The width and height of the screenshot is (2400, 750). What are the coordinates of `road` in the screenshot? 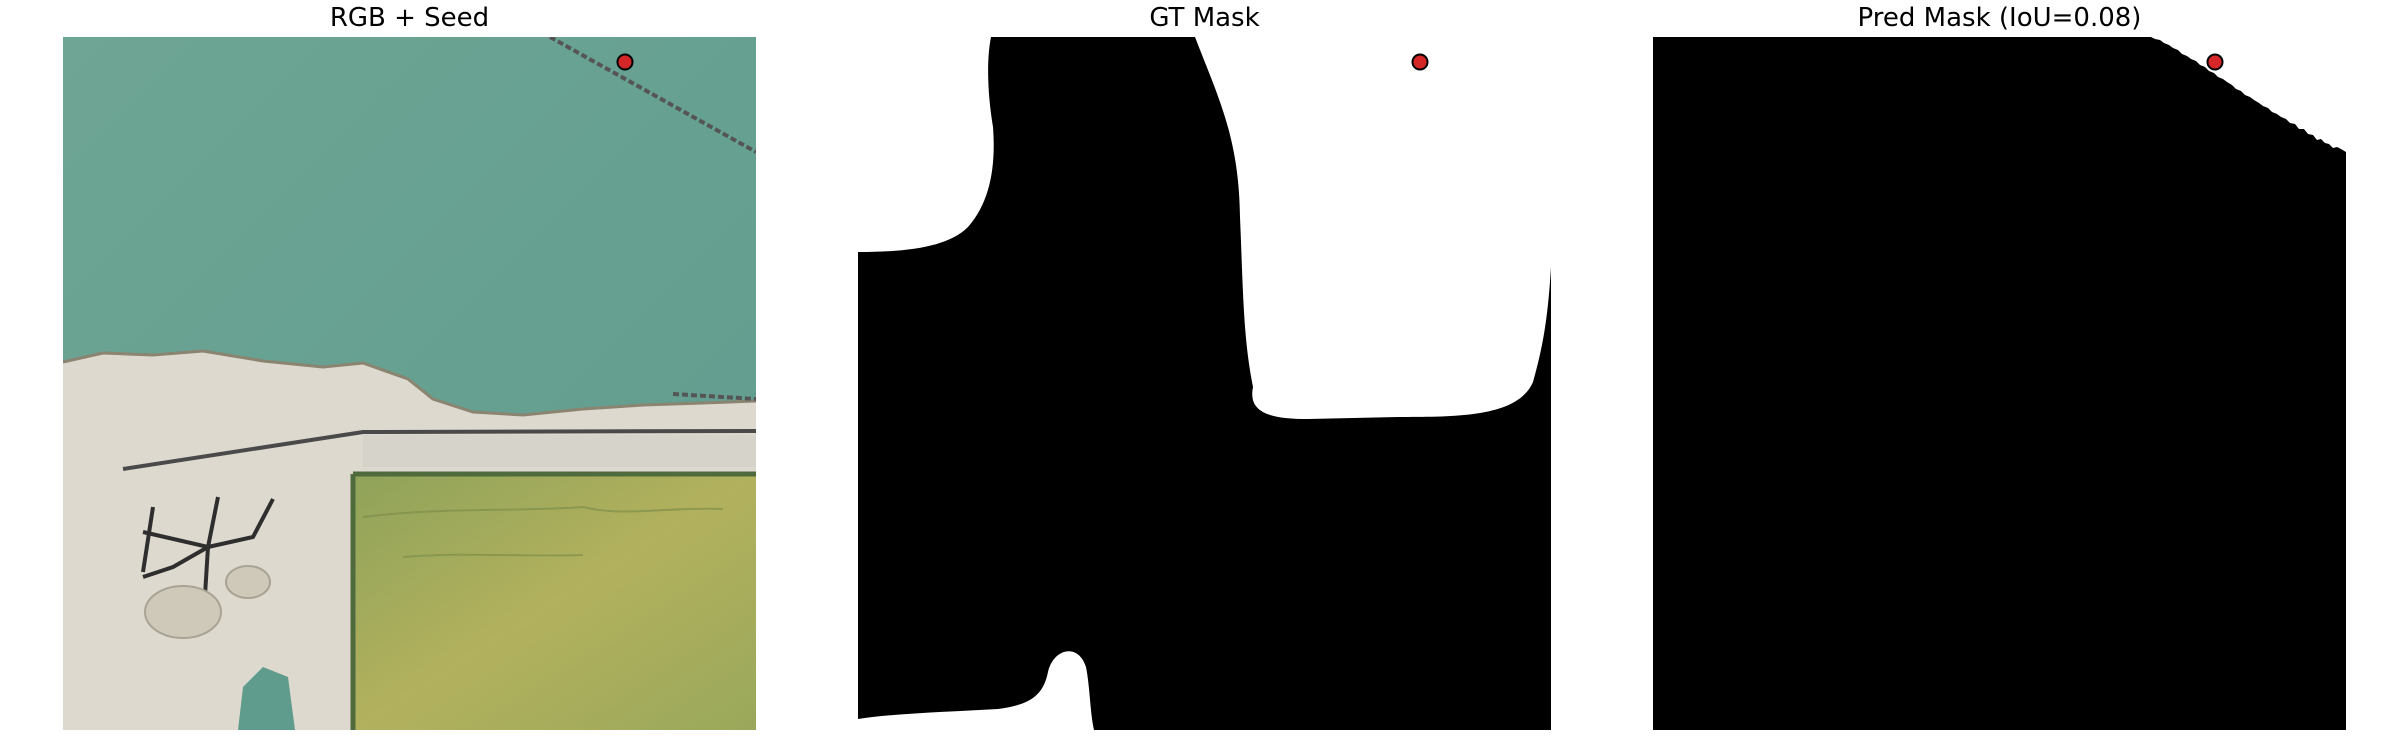 It's located at (439, 450).